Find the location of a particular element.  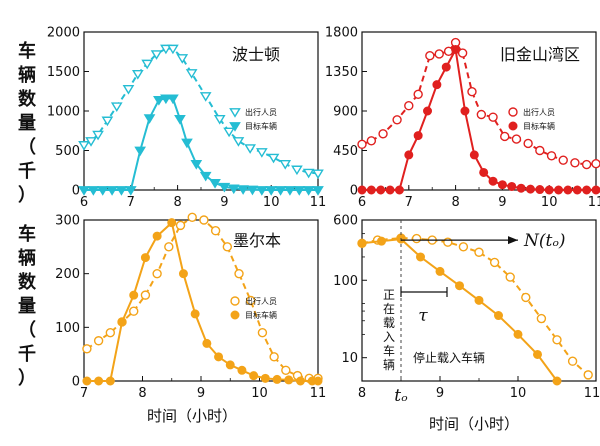

legend-marker is located at coordinates (235, 127).